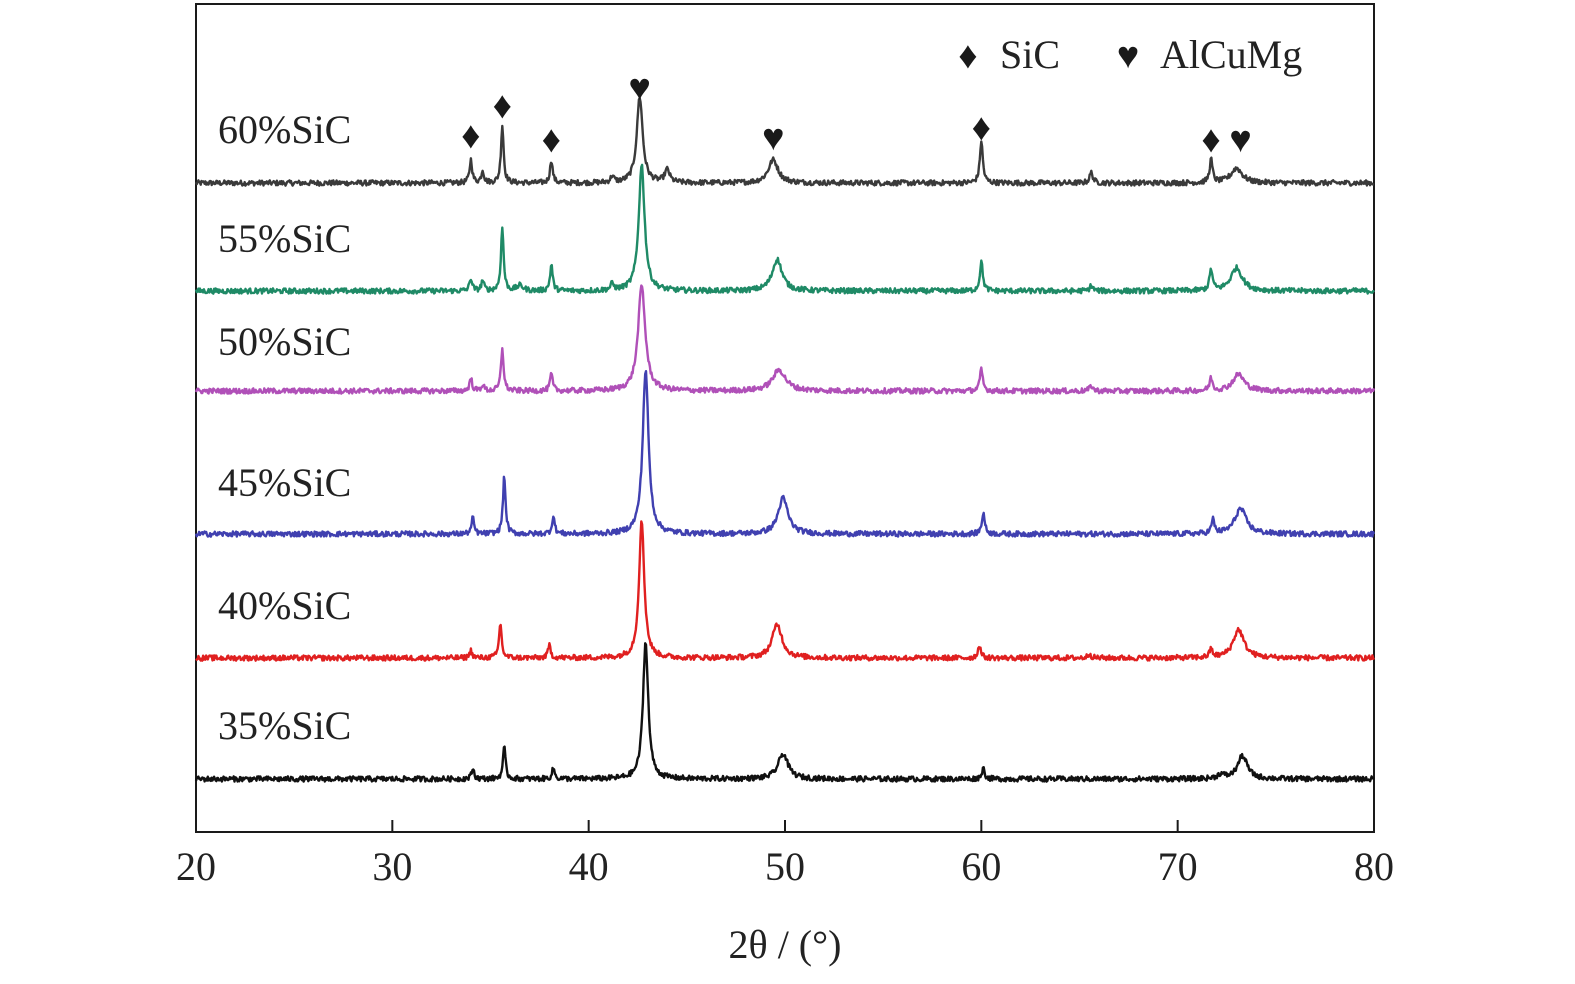  What do you see at coordinates (284, 725) in the screenshot?
I see `series-label: 35%SiC` at bounding box center [284, 725].